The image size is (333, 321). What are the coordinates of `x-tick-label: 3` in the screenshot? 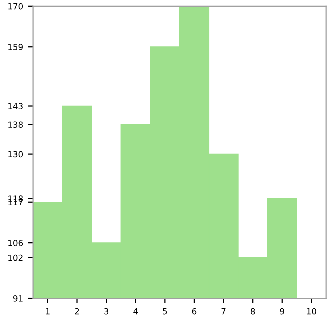 It's located at (106, 311).